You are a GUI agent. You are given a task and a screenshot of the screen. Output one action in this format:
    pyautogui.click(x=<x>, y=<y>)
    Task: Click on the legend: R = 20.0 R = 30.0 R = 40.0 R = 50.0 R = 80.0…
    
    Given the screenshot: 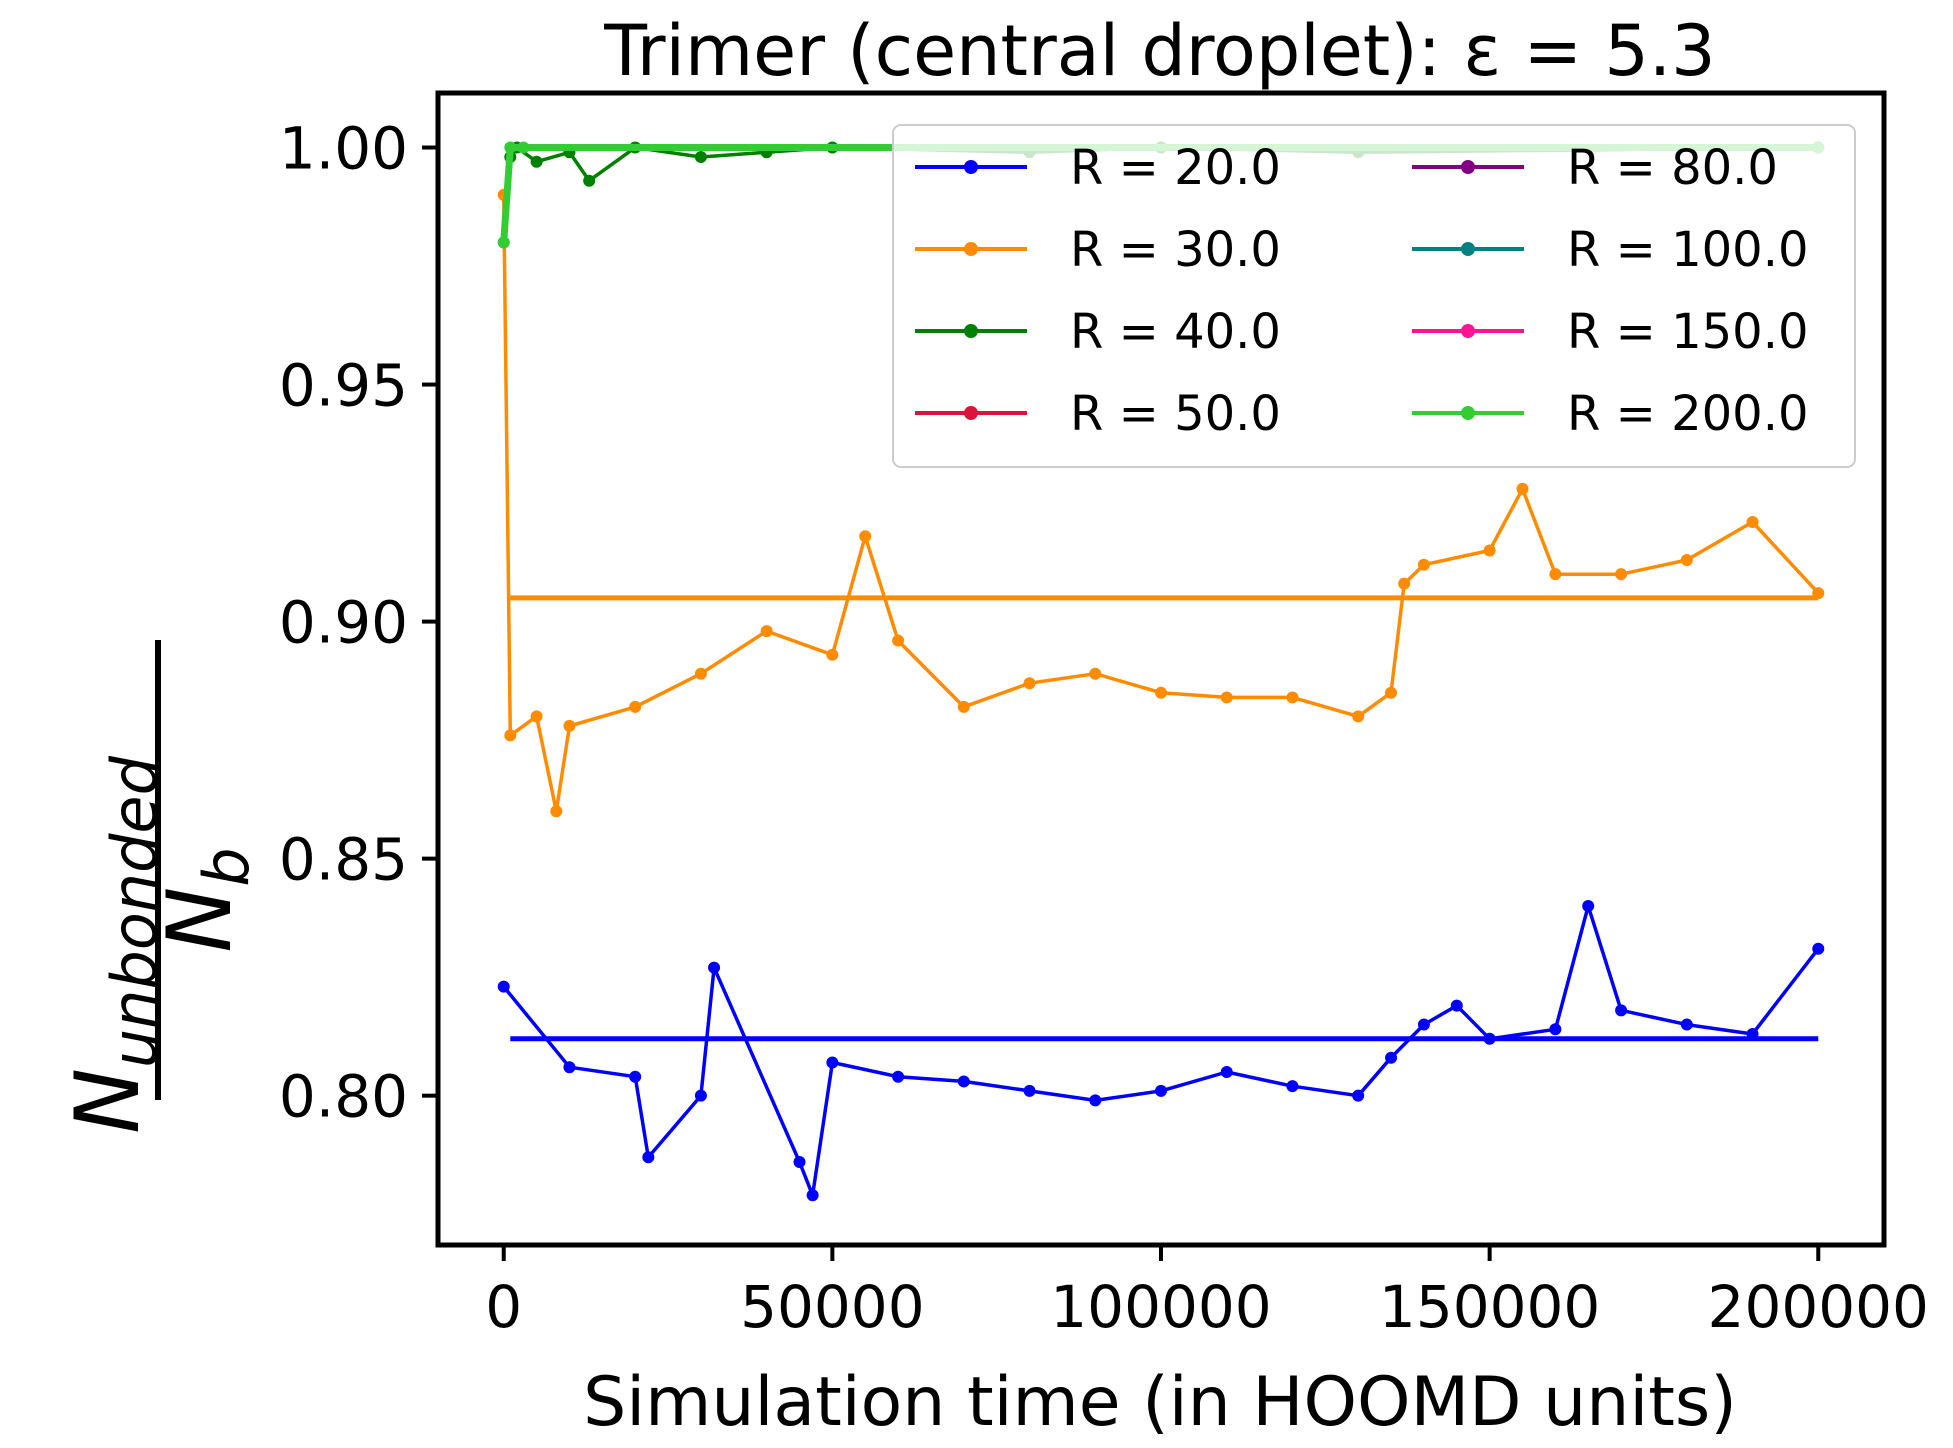 What is the action you would take?
    pyautogui.click(x=1374, y=296)
    